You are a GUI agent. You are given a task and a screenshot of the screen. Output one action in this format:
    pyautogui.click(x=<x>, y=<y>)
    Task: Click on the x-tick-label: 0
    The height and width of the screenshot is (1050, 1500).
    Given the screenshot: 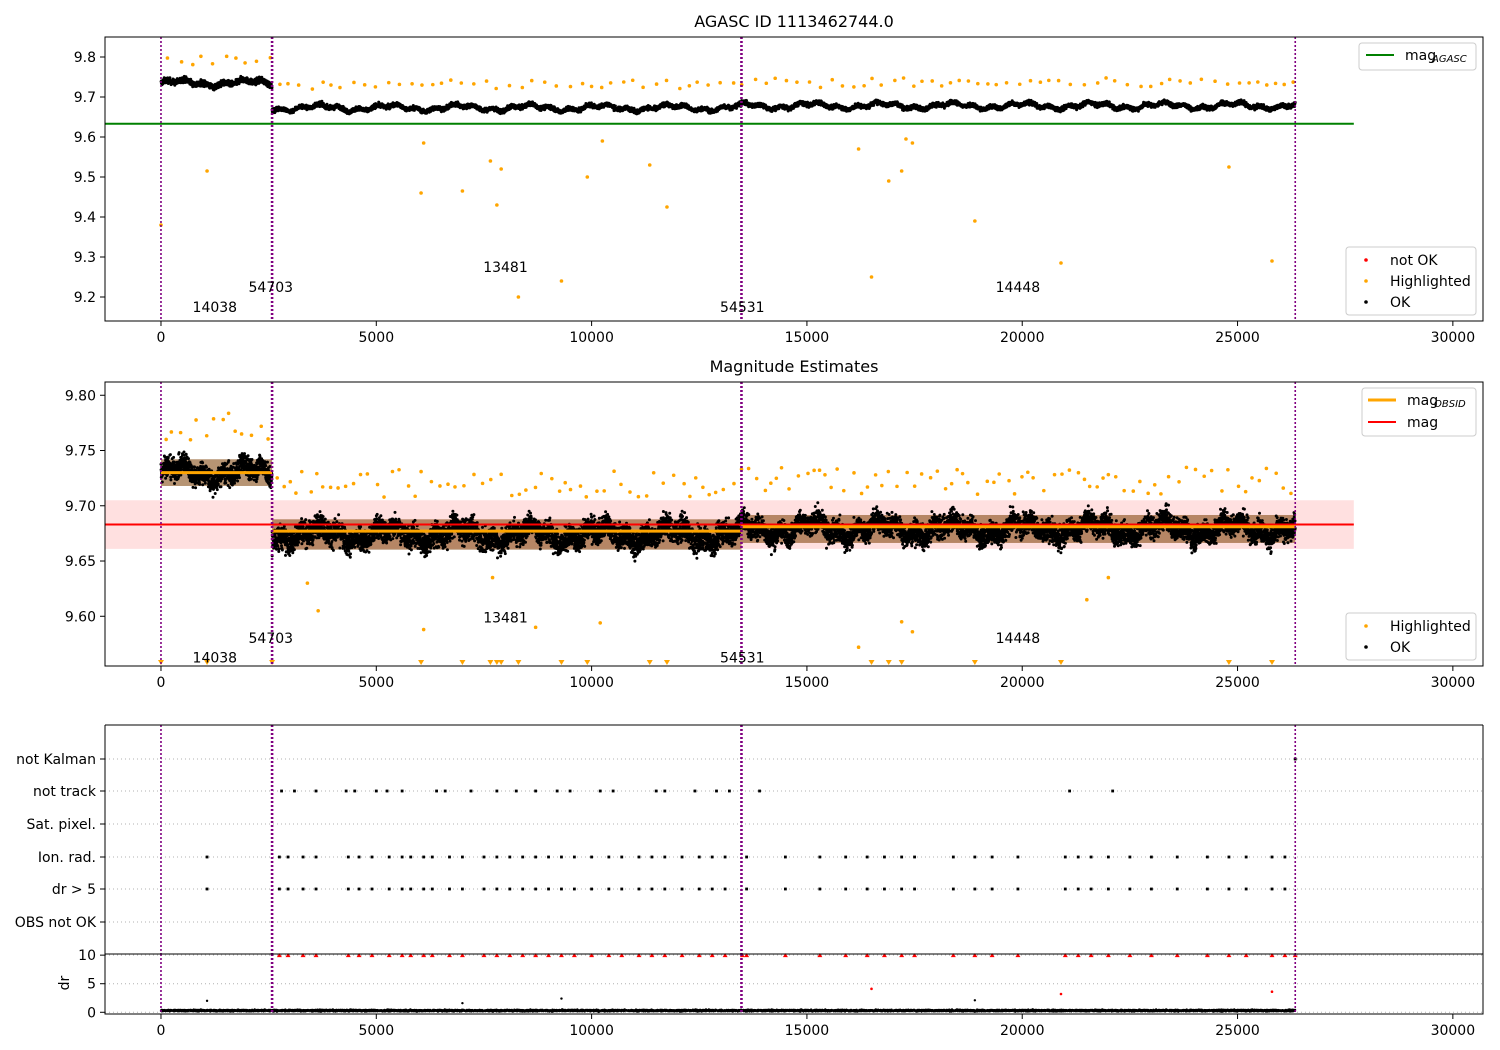 What is the action you would take?
    pyautogui.click(x=161, y=1031)
    